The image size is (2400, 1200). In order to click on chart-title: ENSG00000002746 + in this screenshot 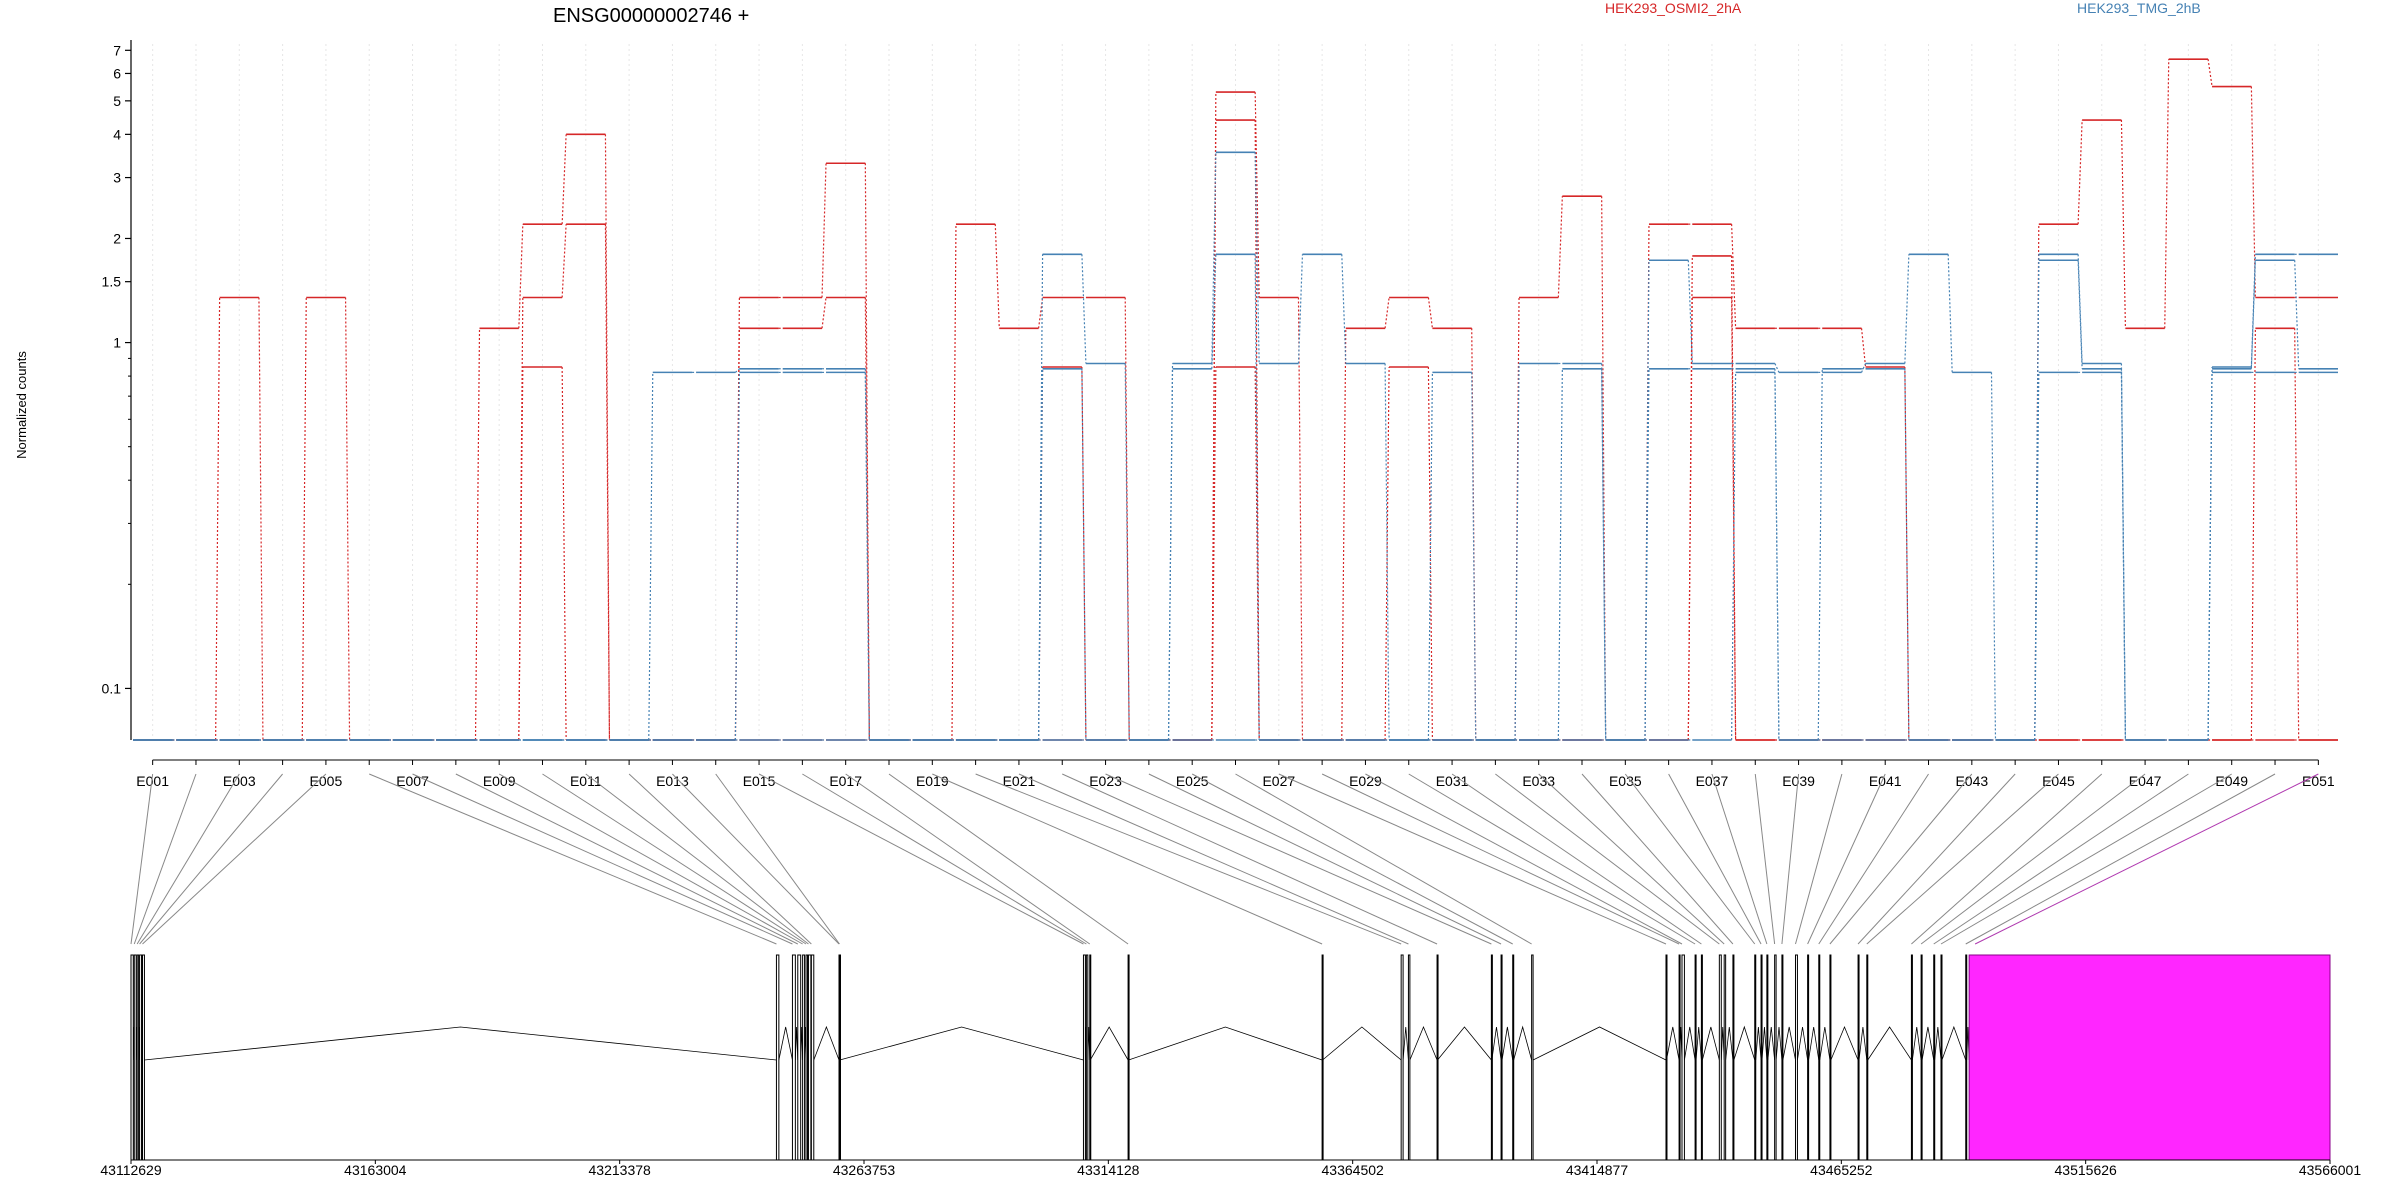, I will do `click(651, 16)`.